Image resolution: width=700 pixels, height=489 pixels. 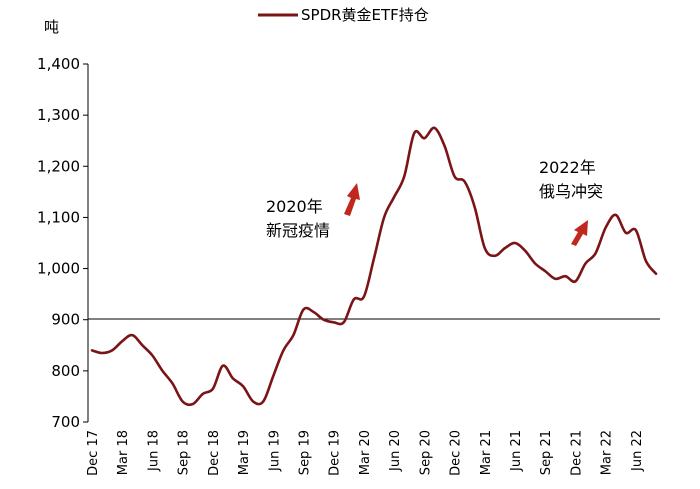 What do you see at coordinates (365, 15) in the screenshot?
I see `legend-label: SPDR黄金ETF持仓` at bounding box center [365, 15].